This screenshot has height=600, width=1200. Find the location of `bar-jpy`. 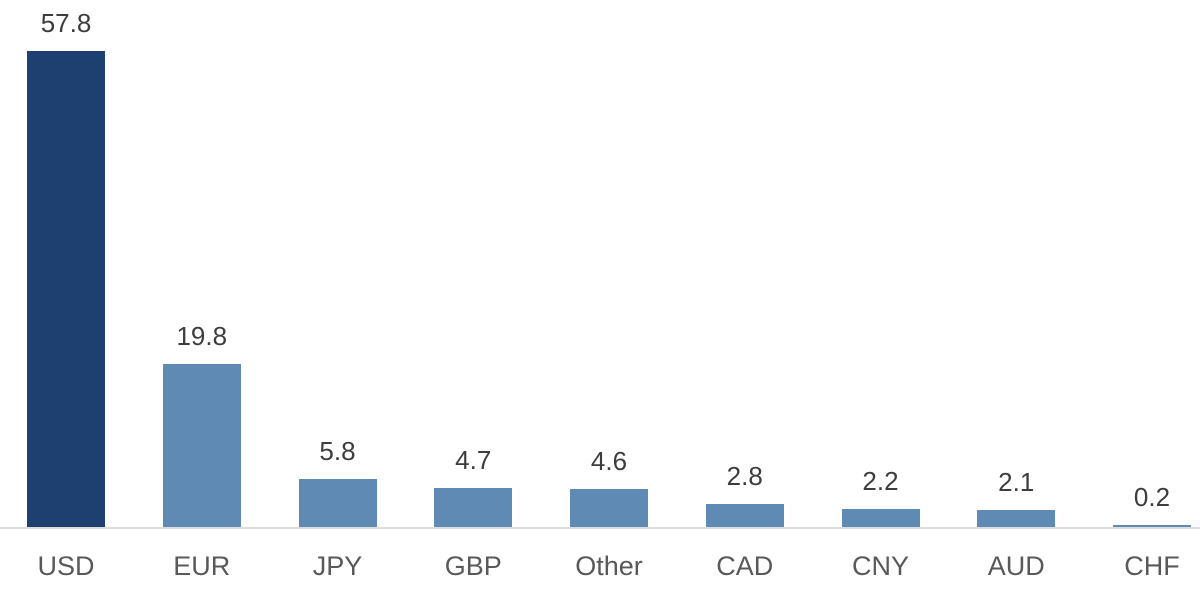

bar-jpy is located at coordinates (337, 503).